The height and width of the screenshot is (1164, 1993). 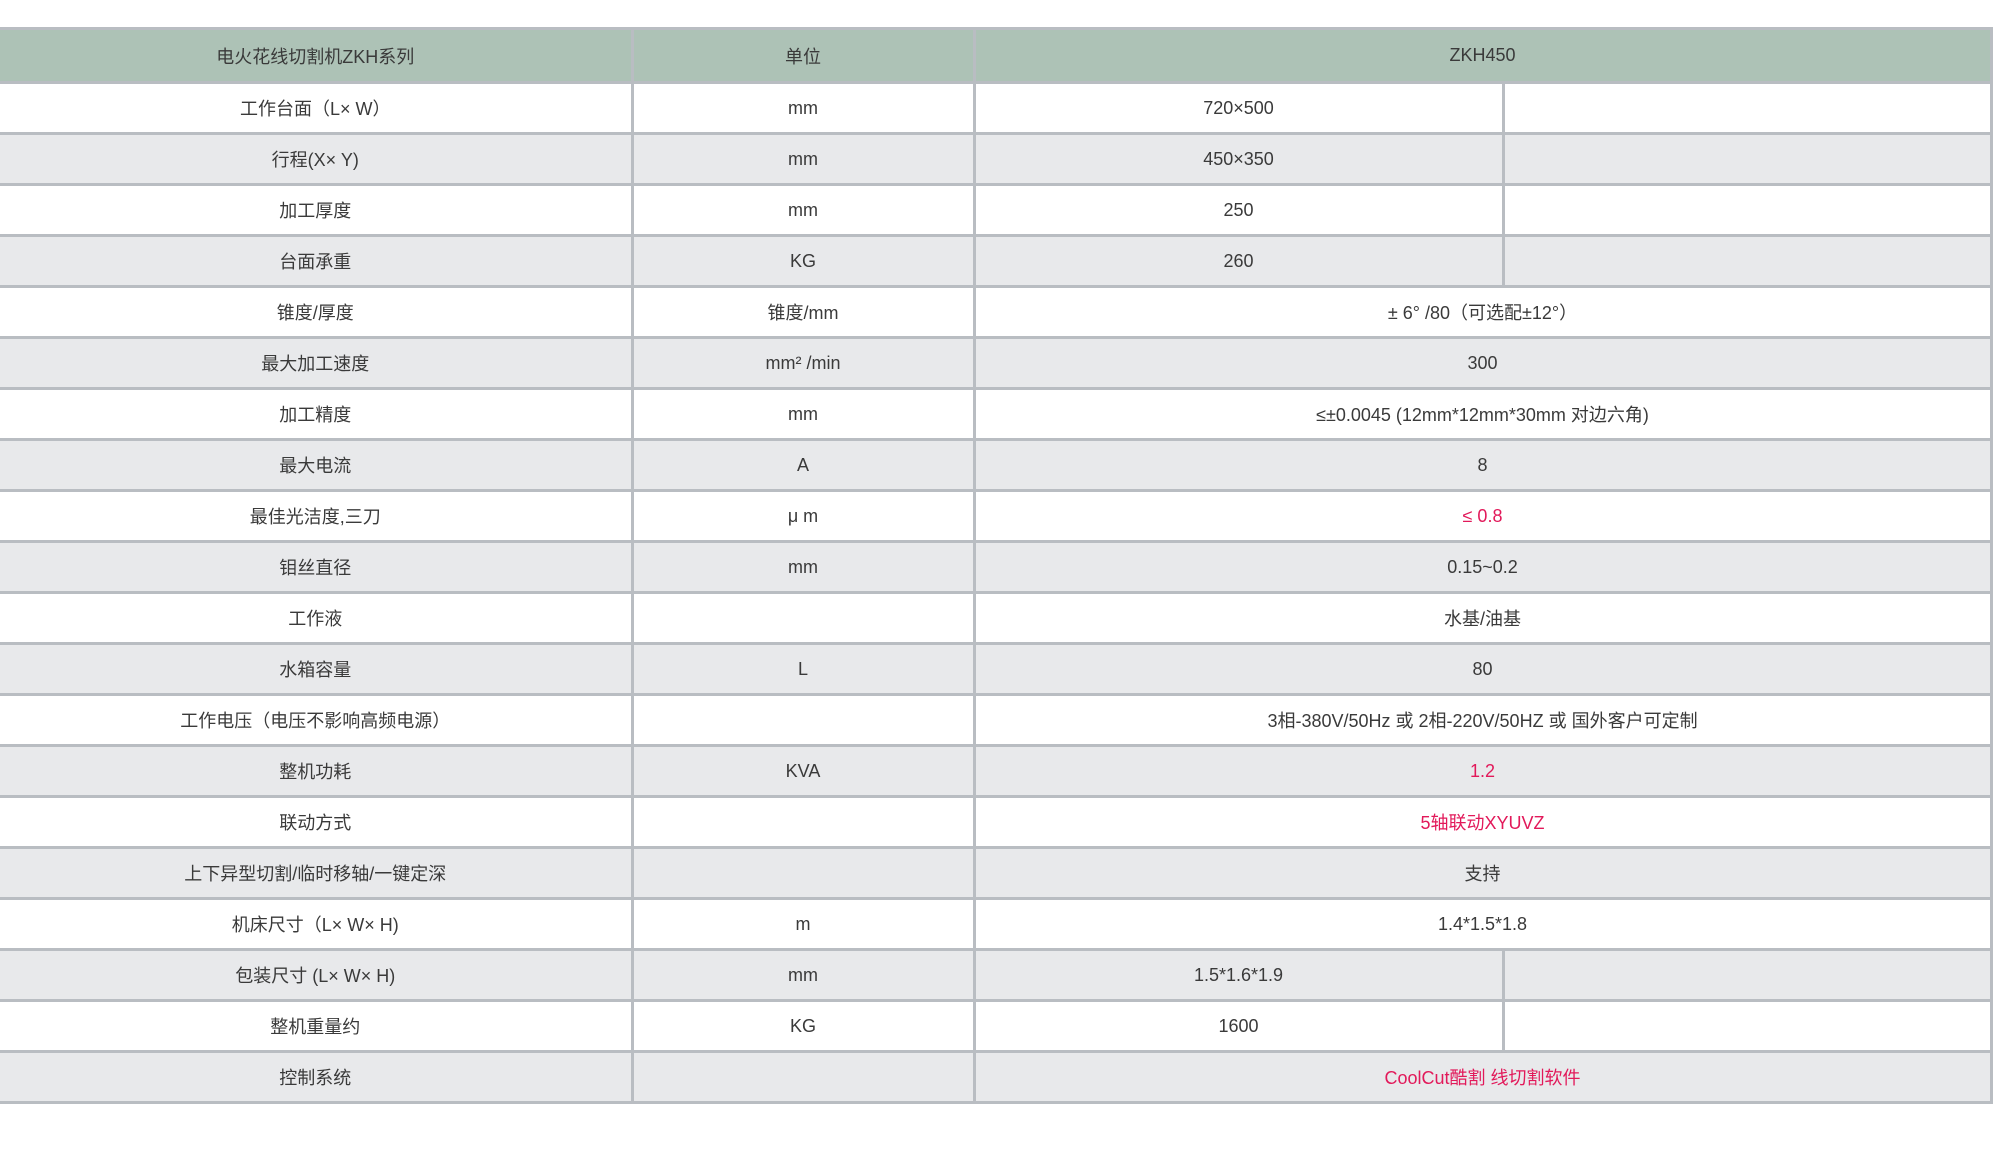 What do you see at coordinates (1482, 618) in the screenshot?
I see `param-value: 水基/油基` at bounding box center [1482, 618].